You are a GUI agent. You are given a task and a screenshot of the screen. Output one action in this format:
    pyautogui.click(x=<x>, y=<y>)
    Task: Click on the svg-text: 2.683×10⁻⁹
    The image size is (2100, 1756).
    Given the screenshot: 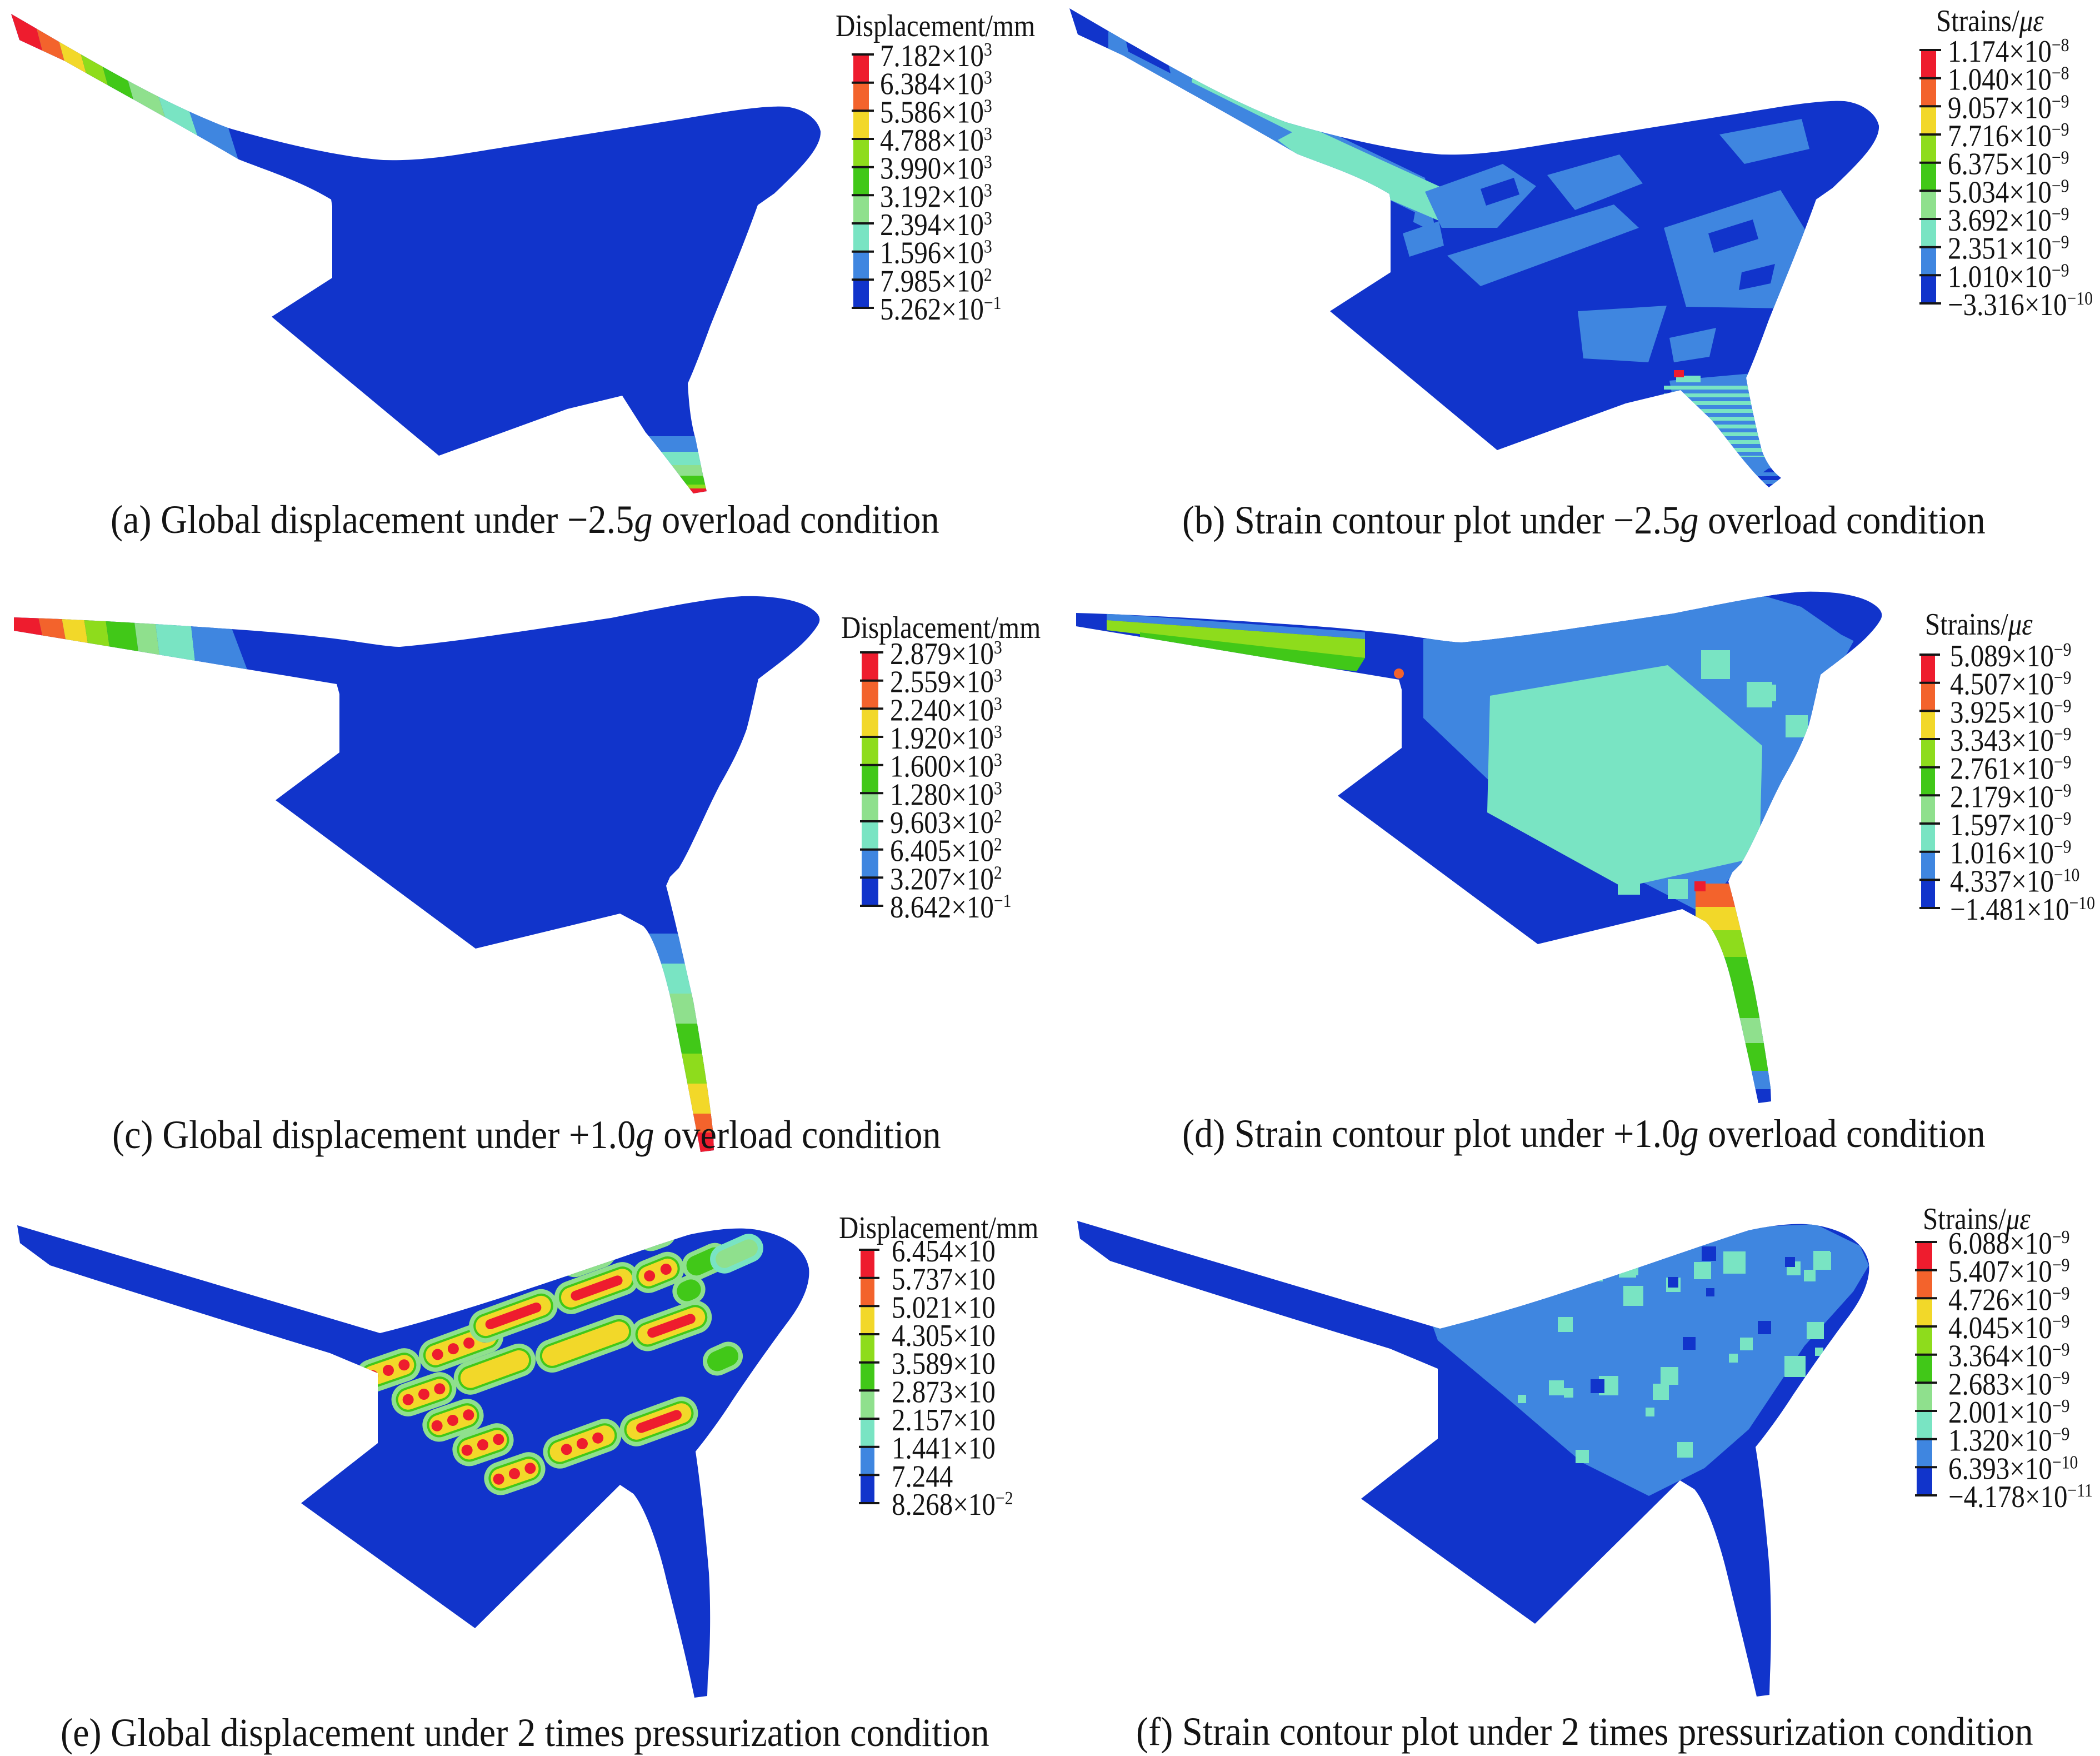 What is the action you would take?
    pyautogui.click(x=2009, y=1384)
    